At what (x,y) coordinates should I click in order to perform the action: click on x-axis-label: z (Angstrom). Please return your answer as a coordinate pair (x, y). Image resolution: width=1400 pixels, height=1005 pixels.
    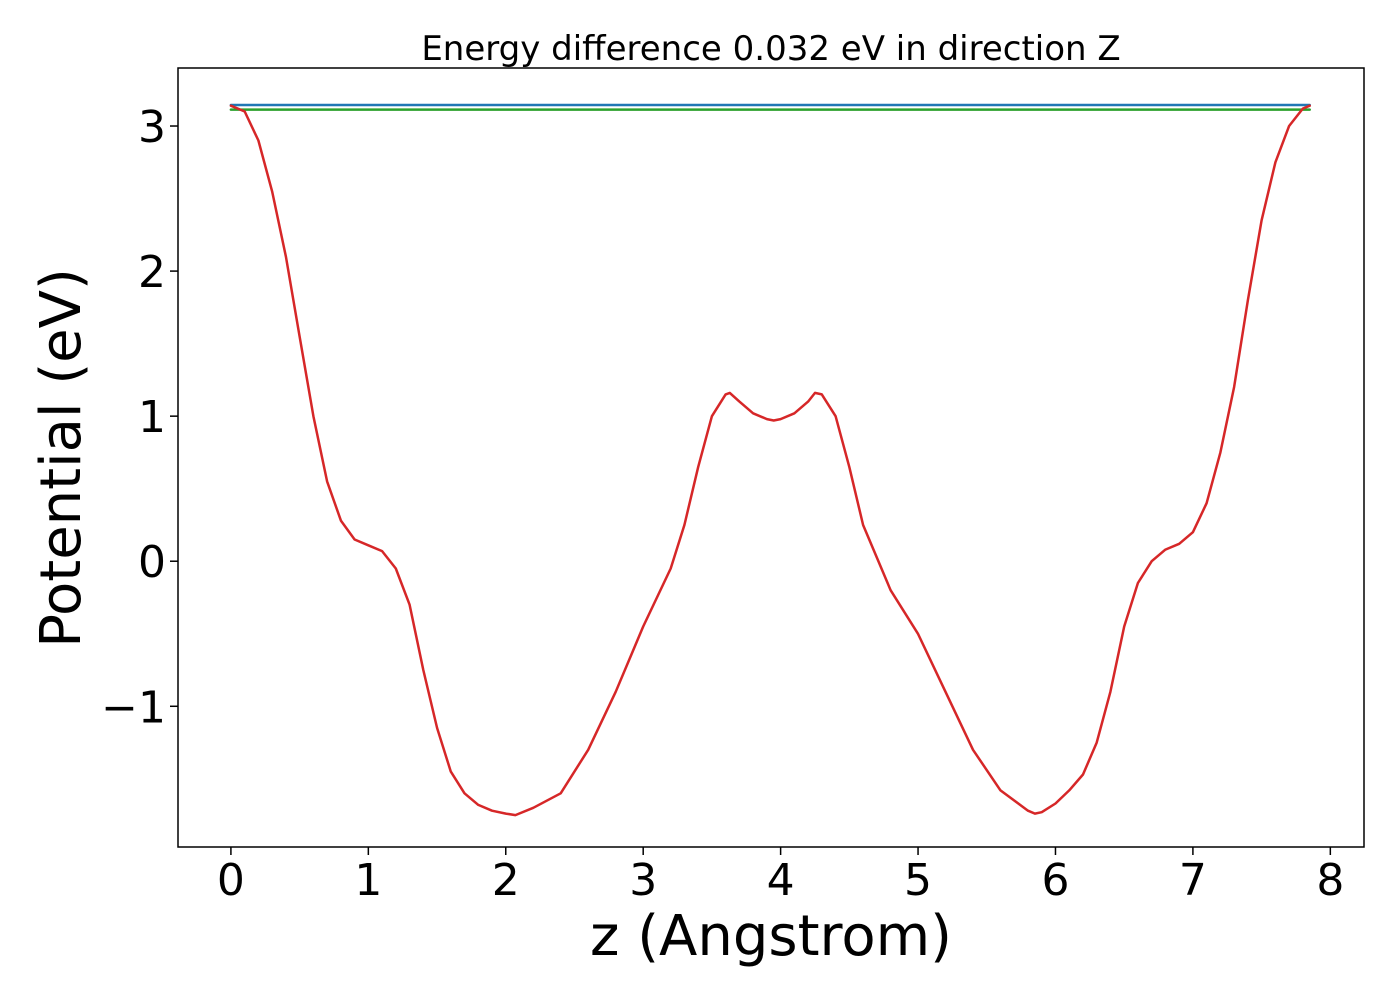
    Looking at the image, I should click on (771, 936).